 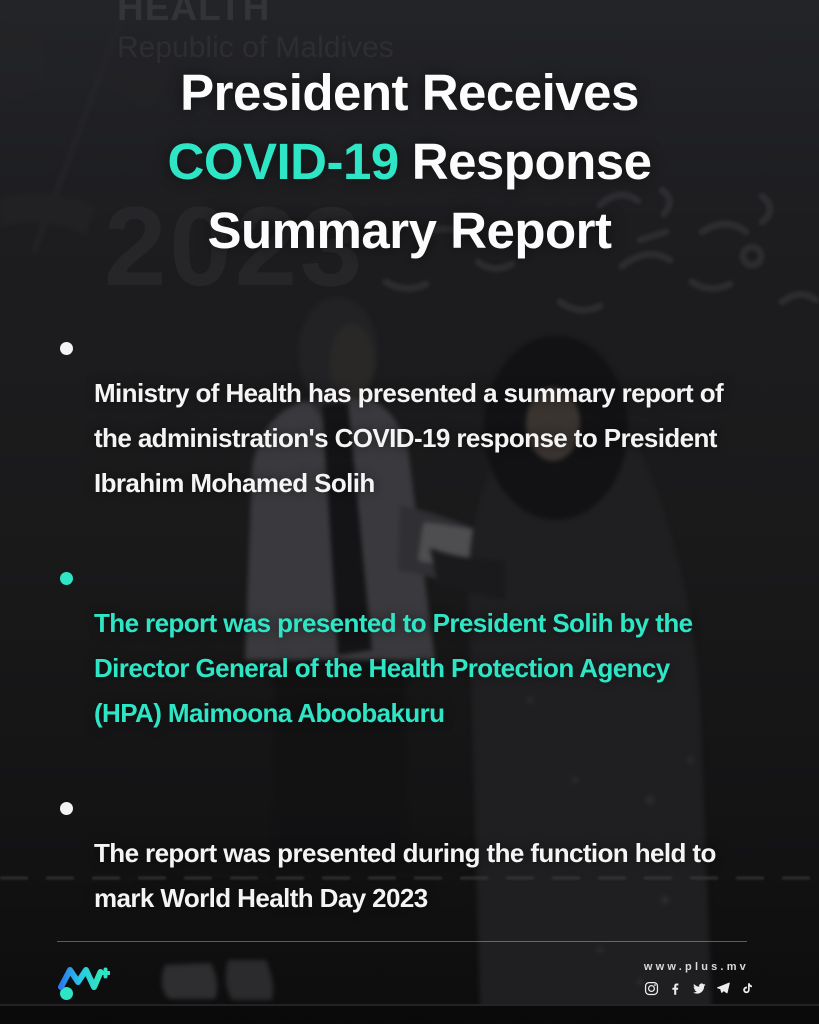 I want to click on logo-plus-icon, so click(x=105, y=973).